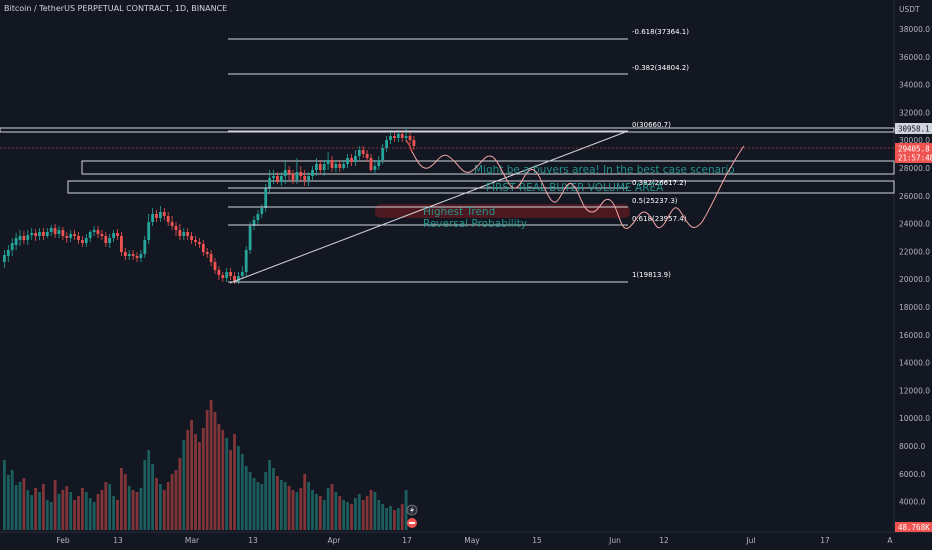 The width and height of the screenshot is (932, 550). Describe the element at coordinates (475, 224) in the screenshot. I see `reversal-annotation-line2: Reversal Probability` at that location.